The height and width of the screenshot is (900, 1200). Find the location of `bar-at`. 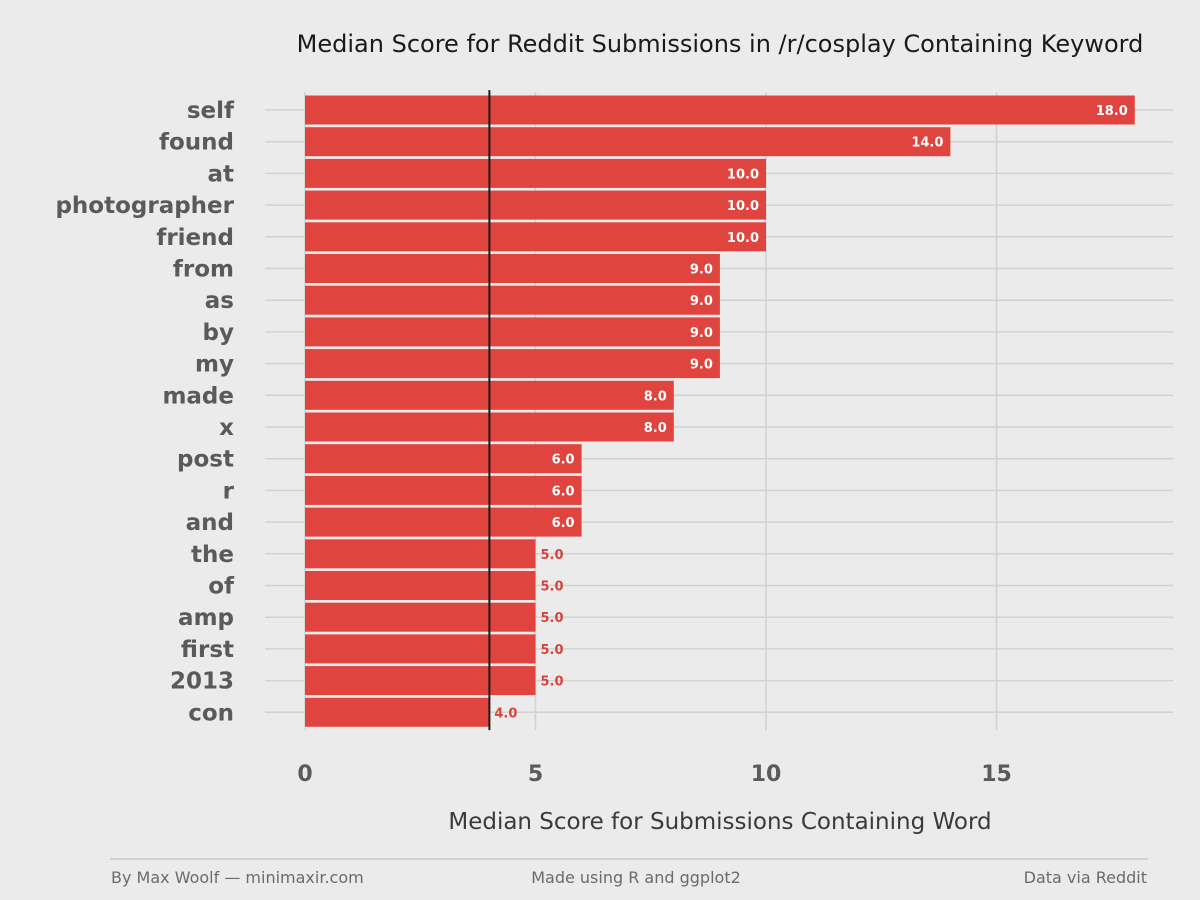

bar-at is located at coordinates (535, 173).